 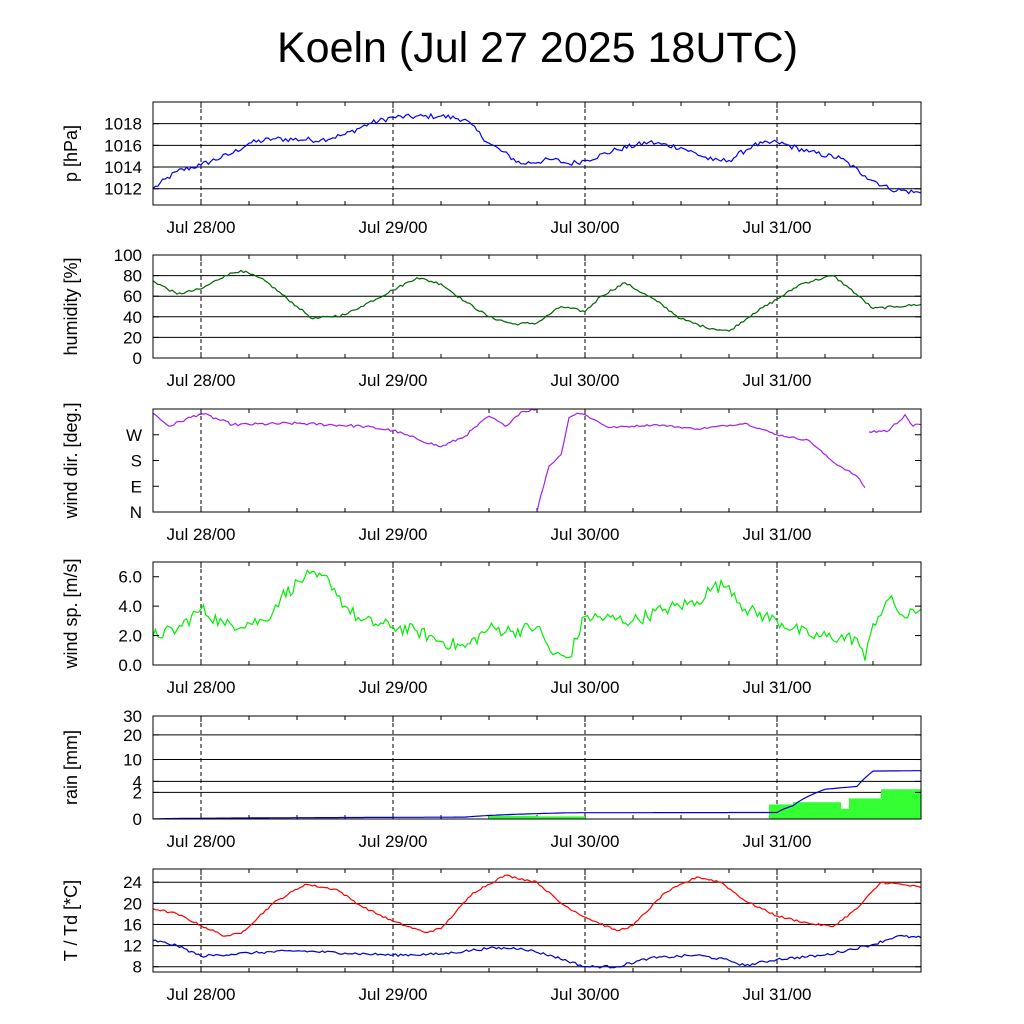 What do you see at coordinates (123, 124) in the screenshot?
I see `y-tick-label: 1018` at bounding box center [123, 124].